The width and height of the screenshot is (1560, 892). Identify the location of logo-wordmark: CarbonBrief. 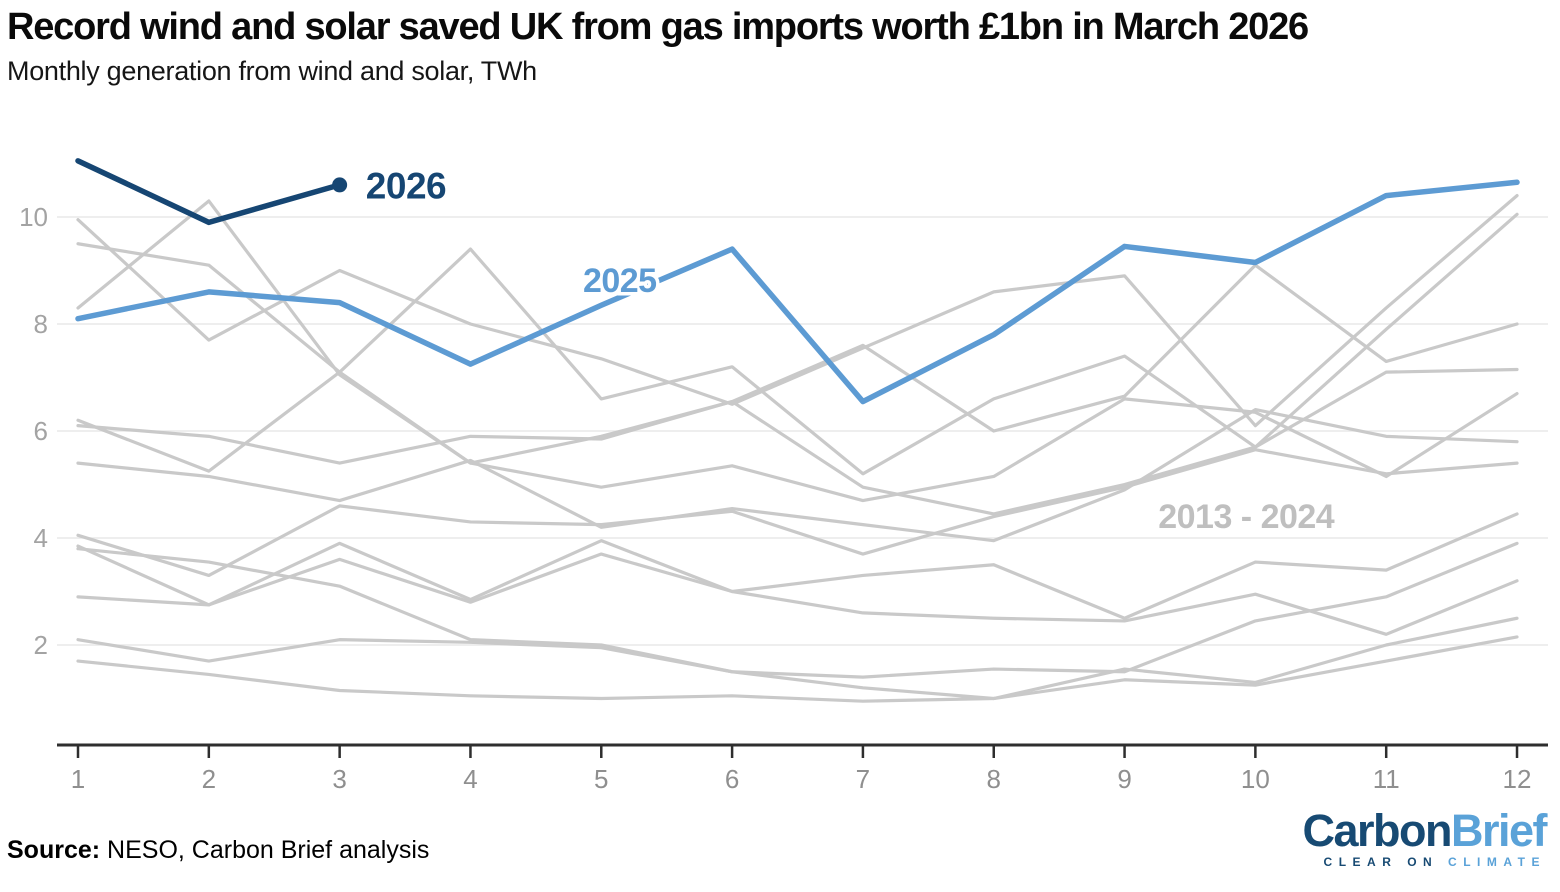
(1425, 830).